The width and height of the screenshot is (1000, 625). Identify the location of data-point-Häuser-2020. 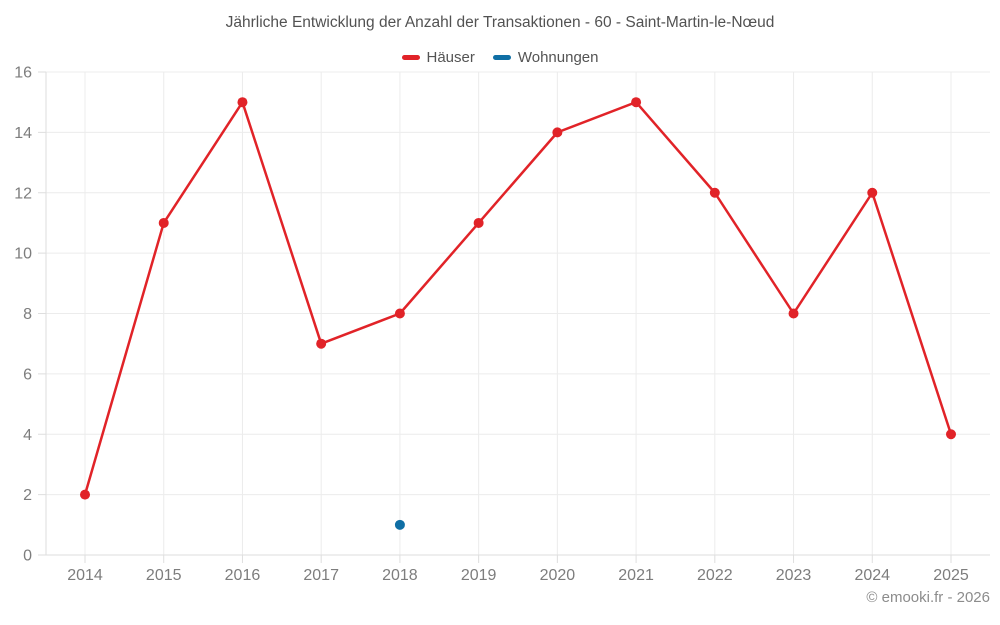
(557, 132).